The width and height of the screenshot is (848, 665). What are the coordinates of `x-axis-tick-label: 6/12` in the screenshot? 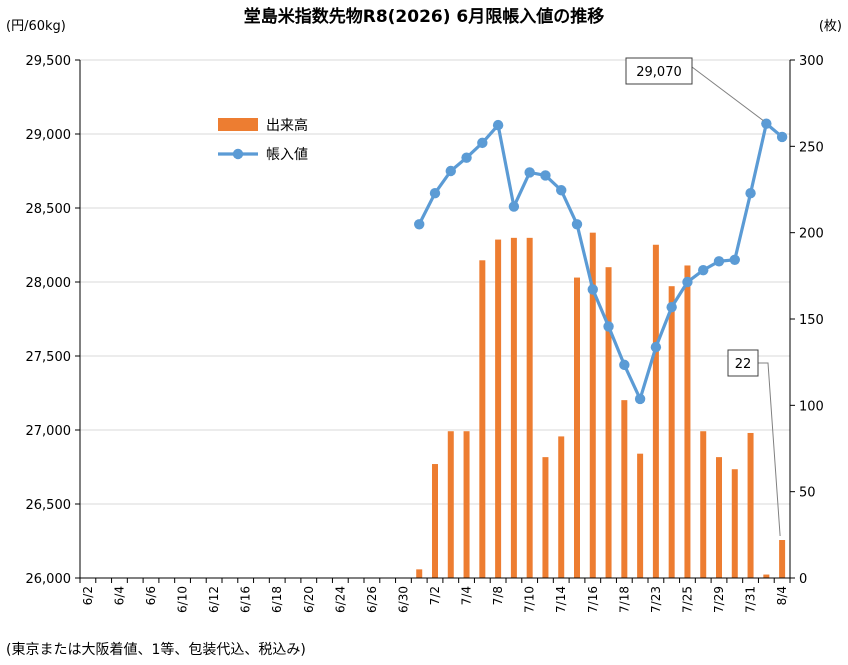 It's located at (214, 599).